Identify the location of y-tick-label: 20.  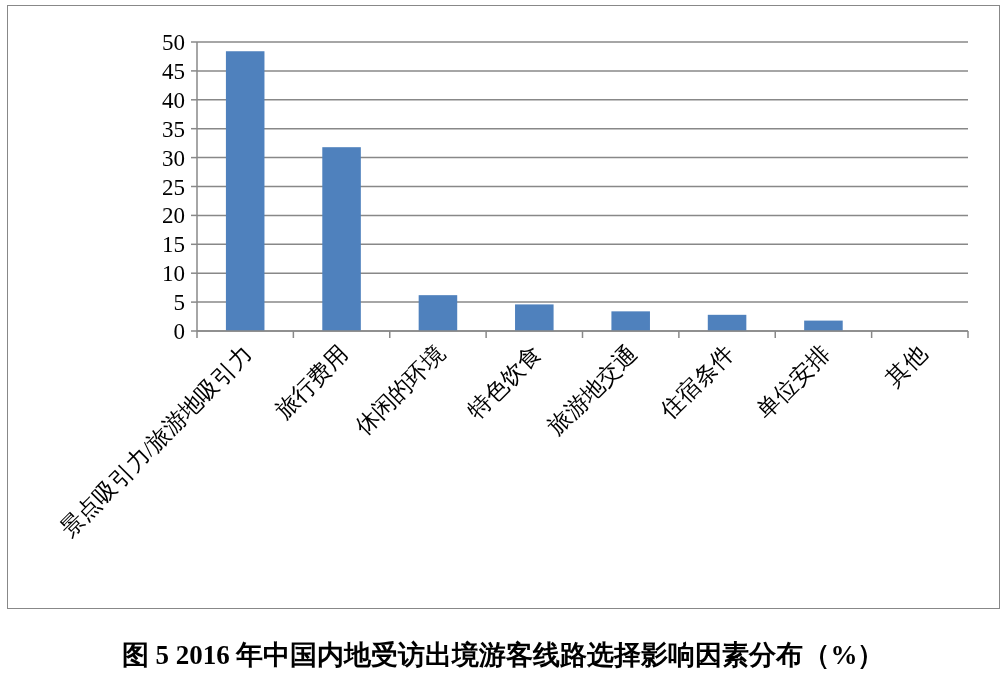
(173, 216).